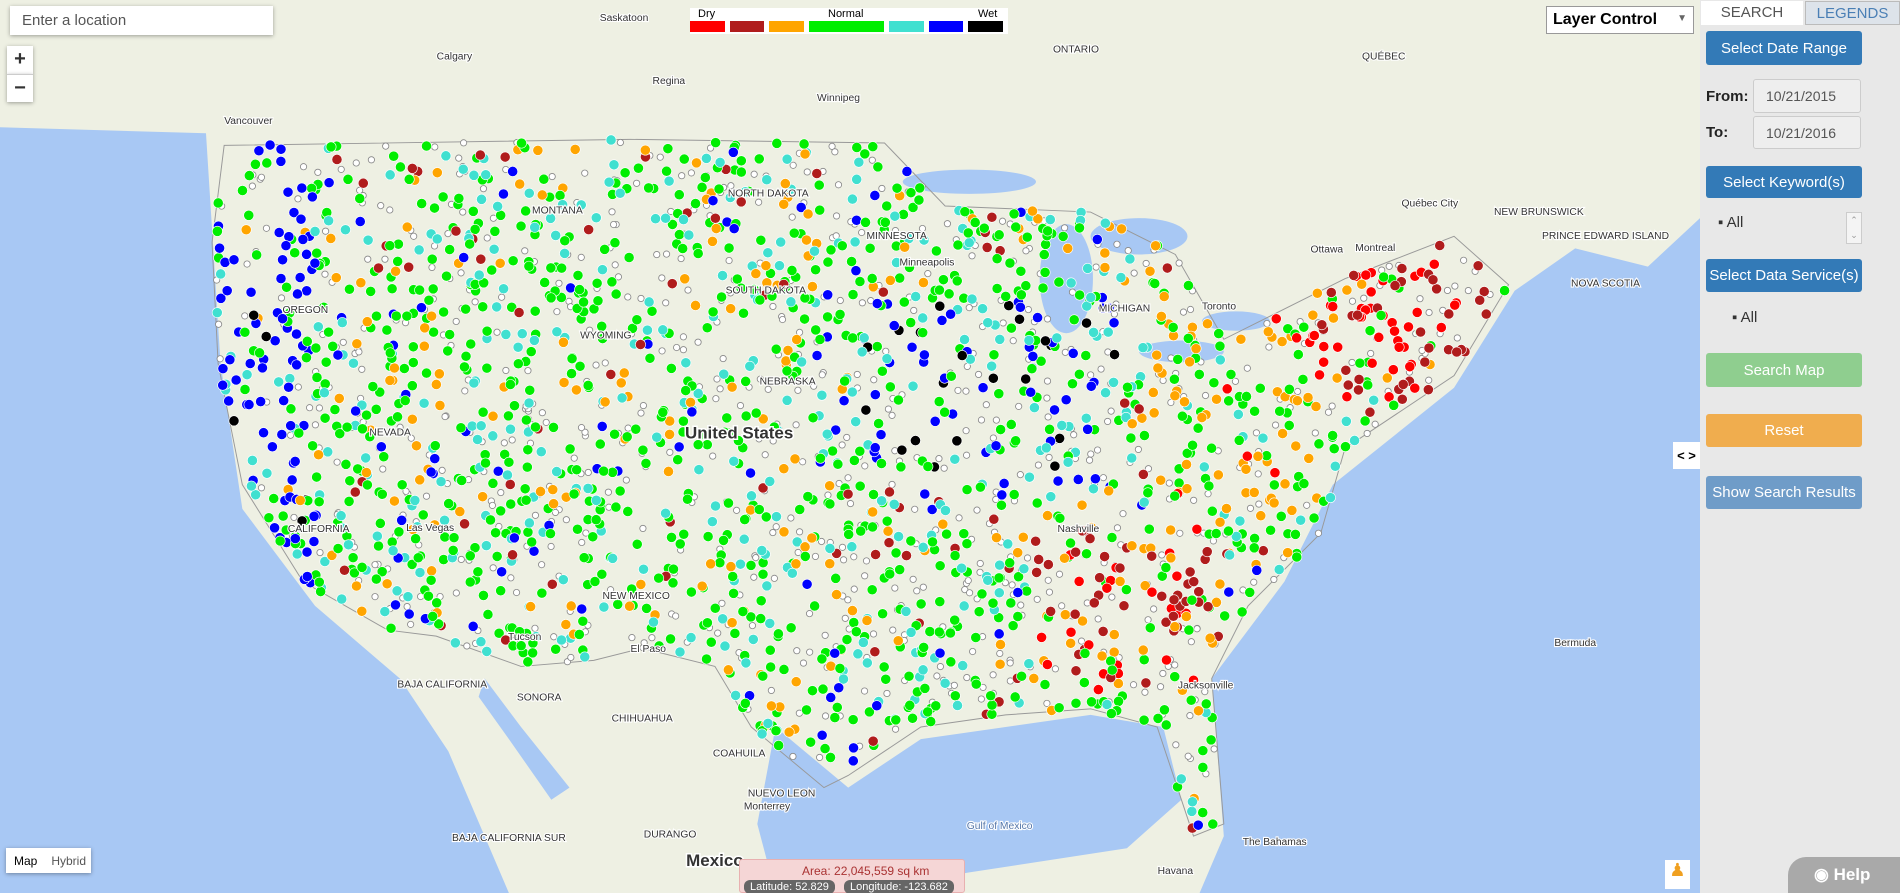  Describe the element at coordinates (1854, 228) in the screenshot. I see `scroll-arrows: ⌃ ⌄` at that location.